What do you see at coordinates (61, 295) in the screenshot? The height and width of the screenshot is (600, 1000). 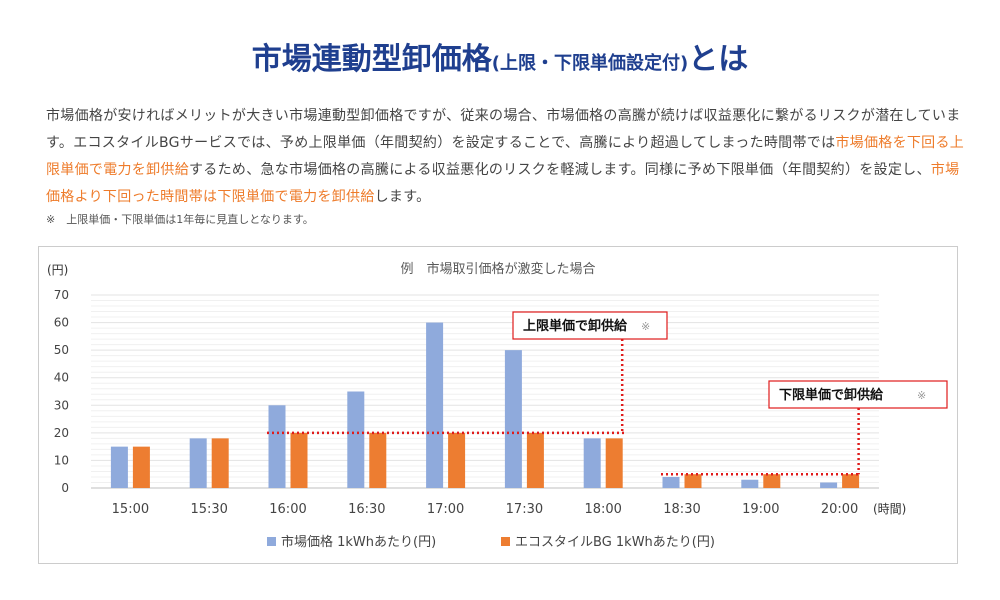 I see `y-tick-label: 70` at bounding box center [61, 295].